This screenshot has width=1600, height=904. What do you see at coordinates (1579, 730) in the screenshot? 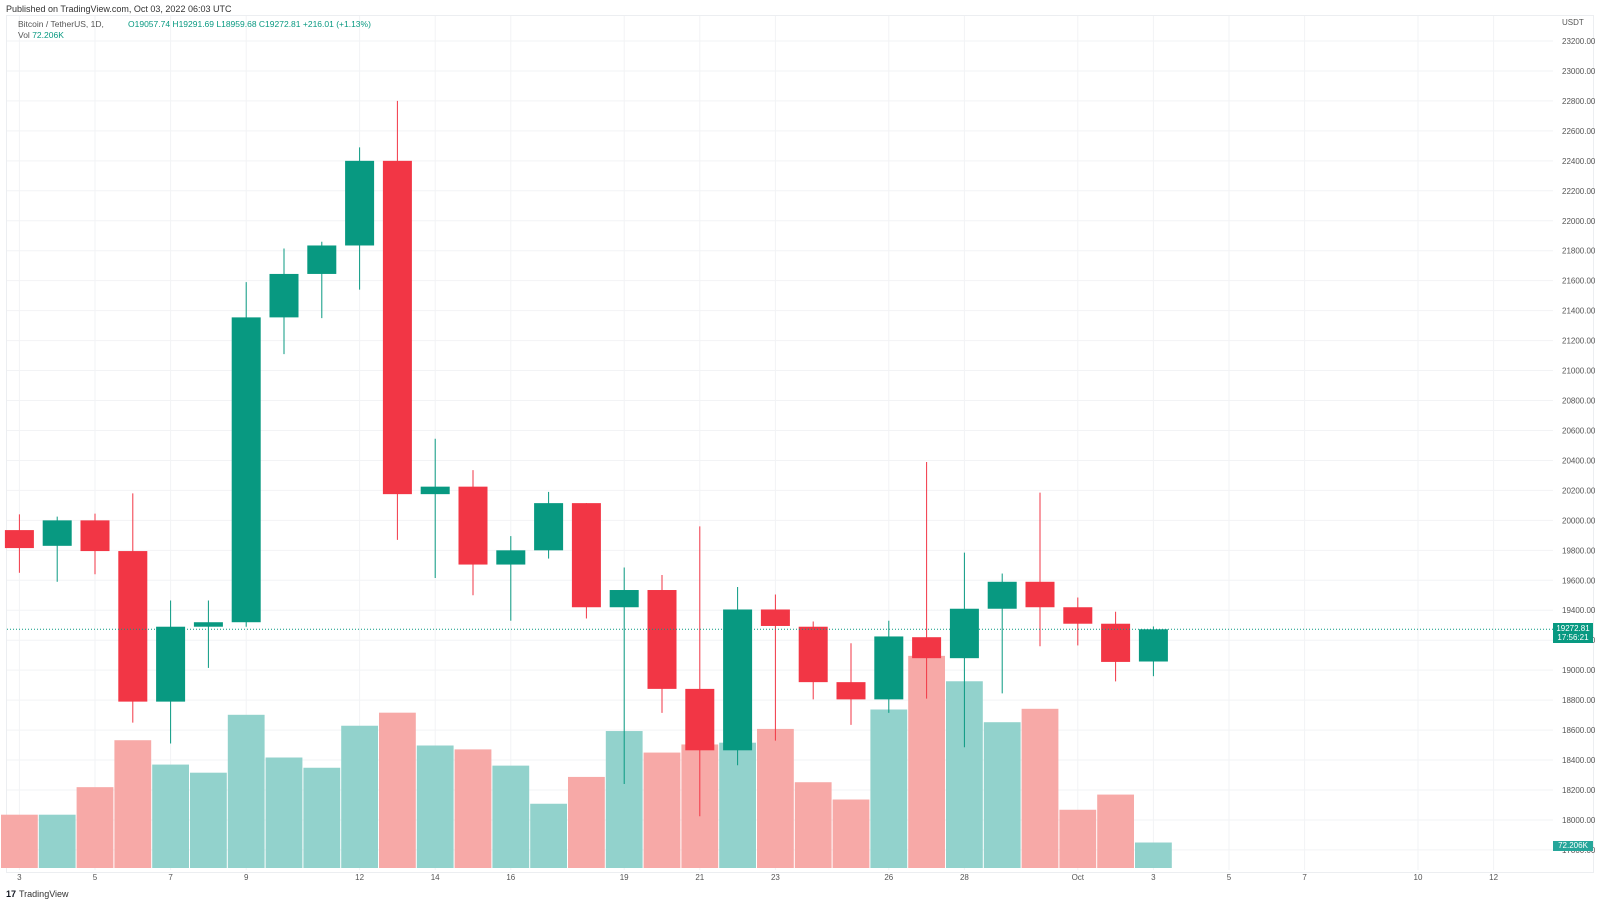
I see `price-tick: 18600.00` at bounding box center [1579, 730].